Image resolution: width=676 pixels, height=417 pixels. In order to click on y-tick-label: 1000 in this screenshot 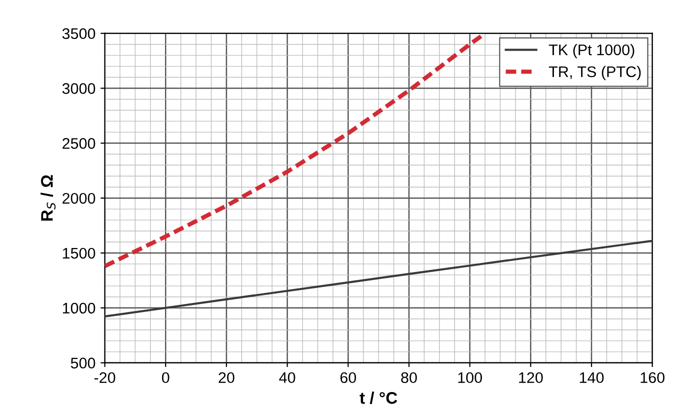, I will do `click(79, 308)`.